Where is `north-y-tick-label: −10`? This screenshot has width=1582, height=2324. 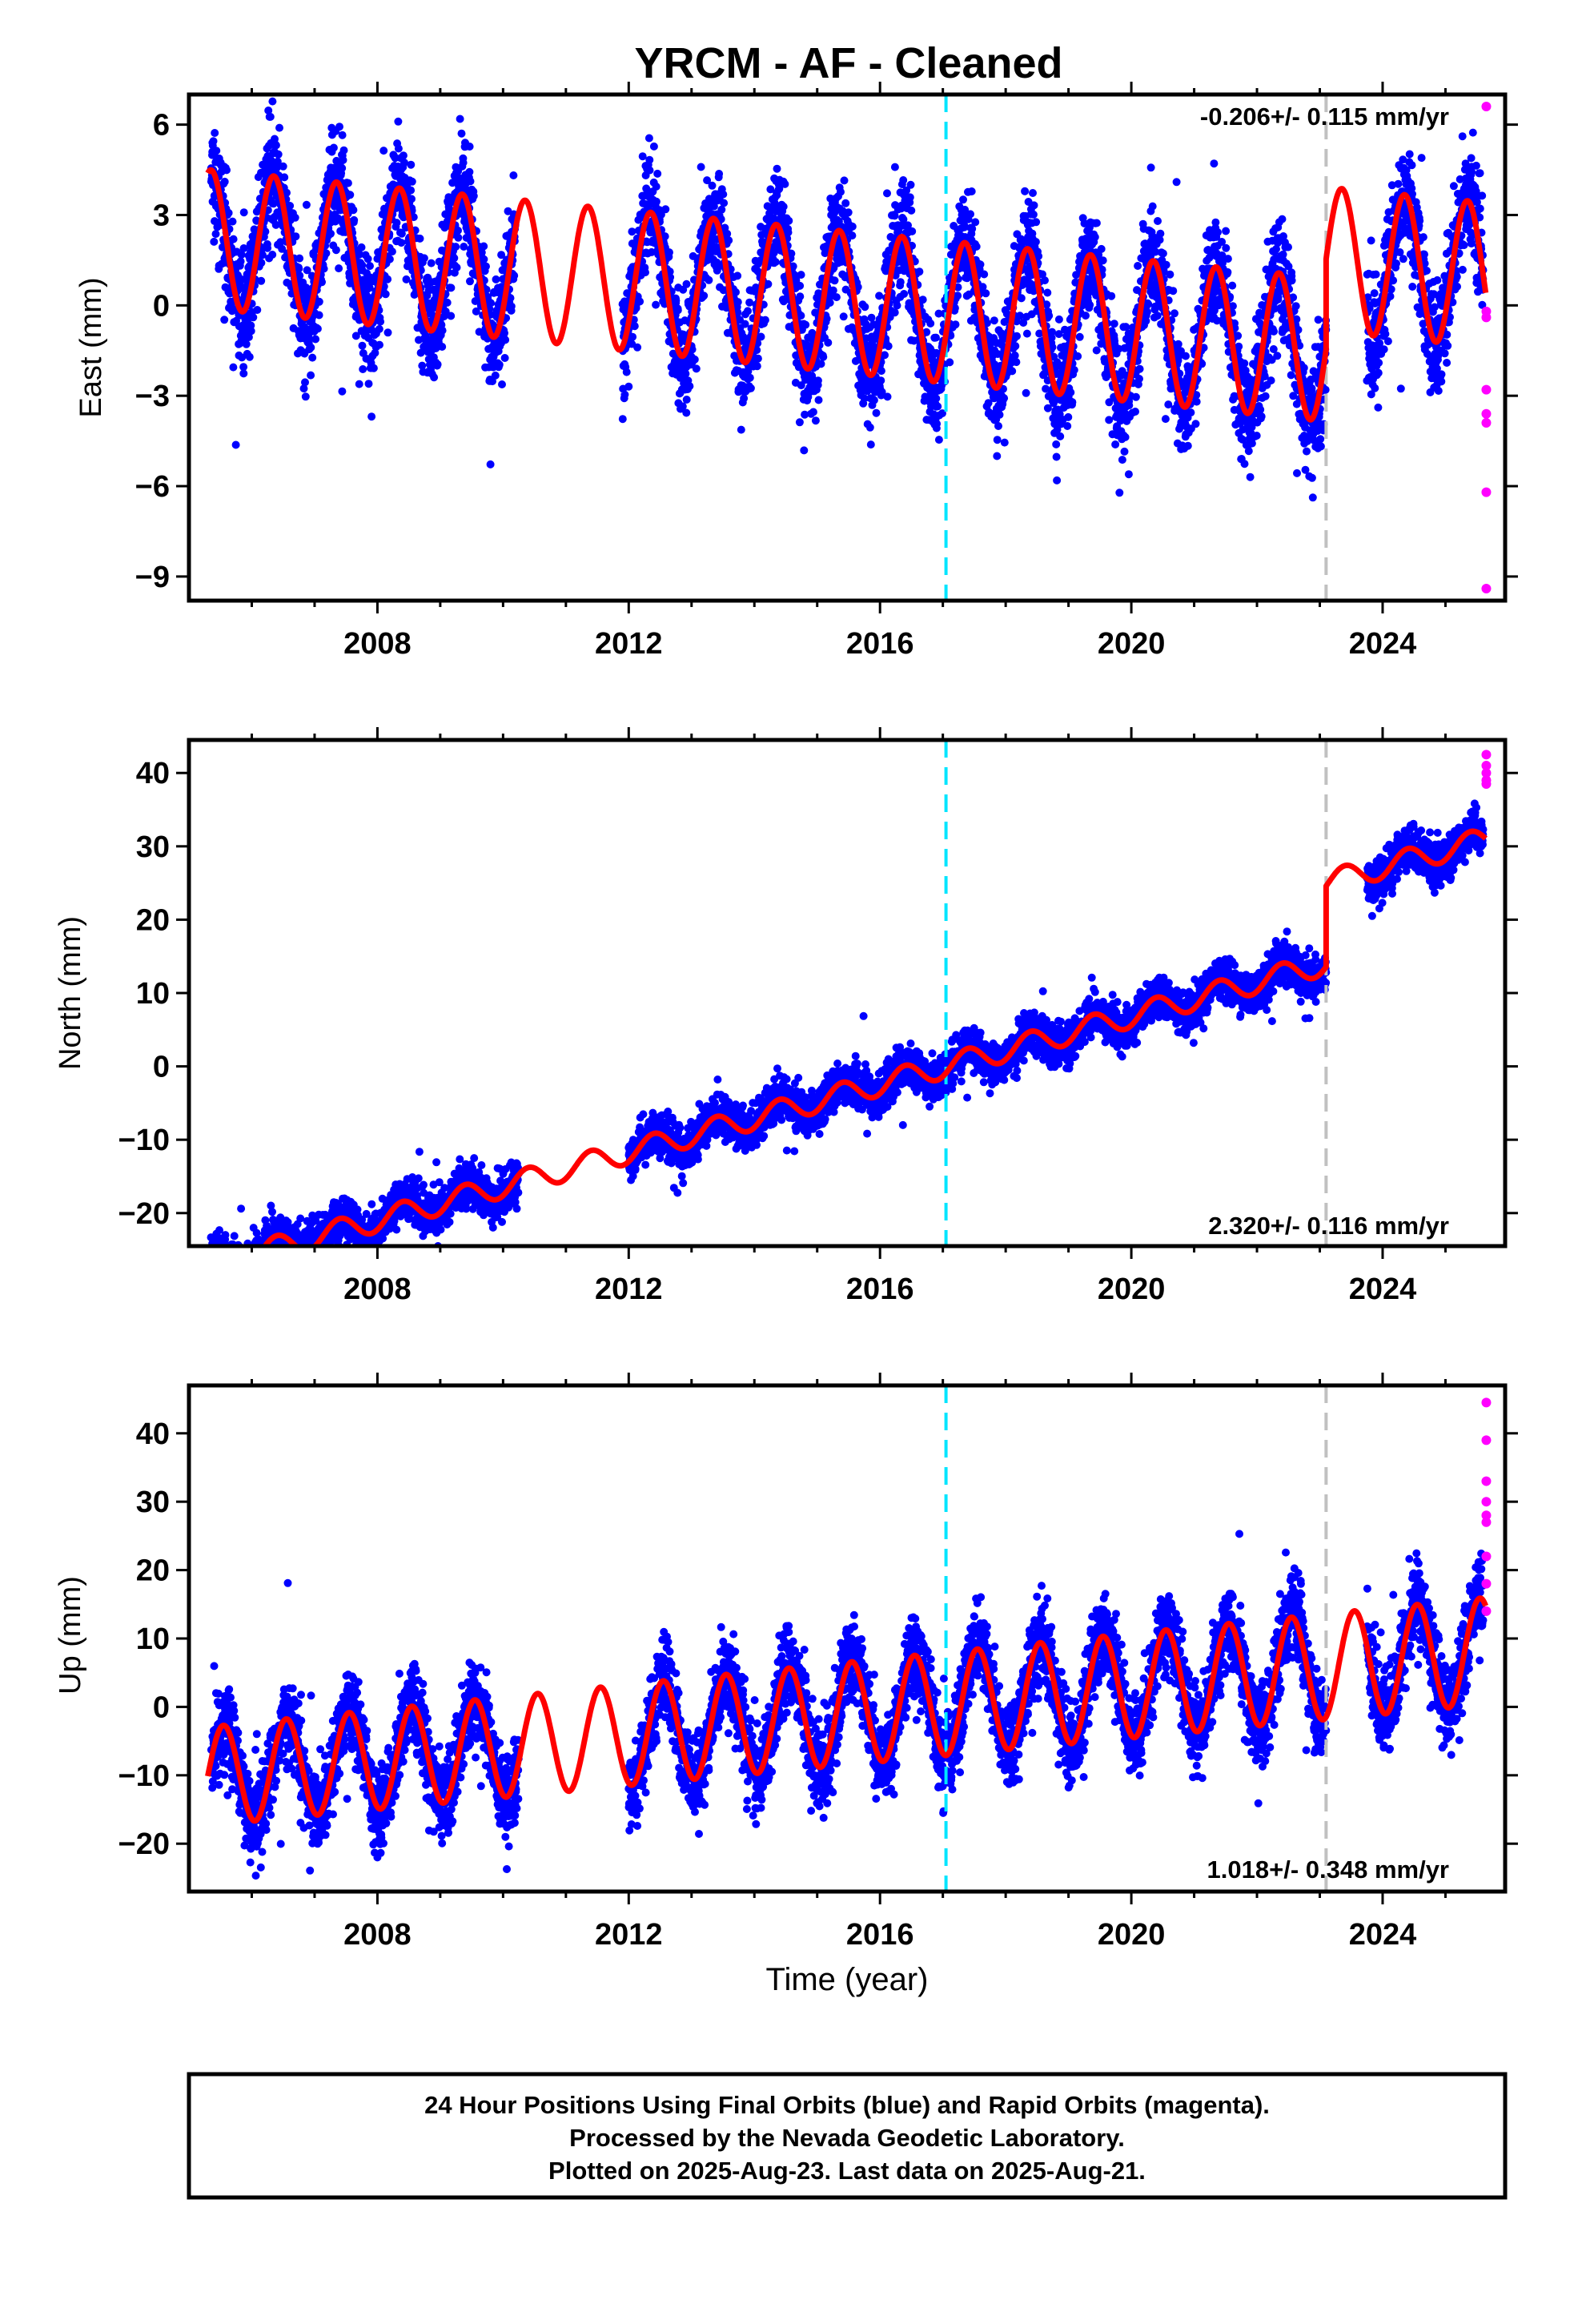 north-y-tick-label: −10 is located at coordinates (144, 1140).